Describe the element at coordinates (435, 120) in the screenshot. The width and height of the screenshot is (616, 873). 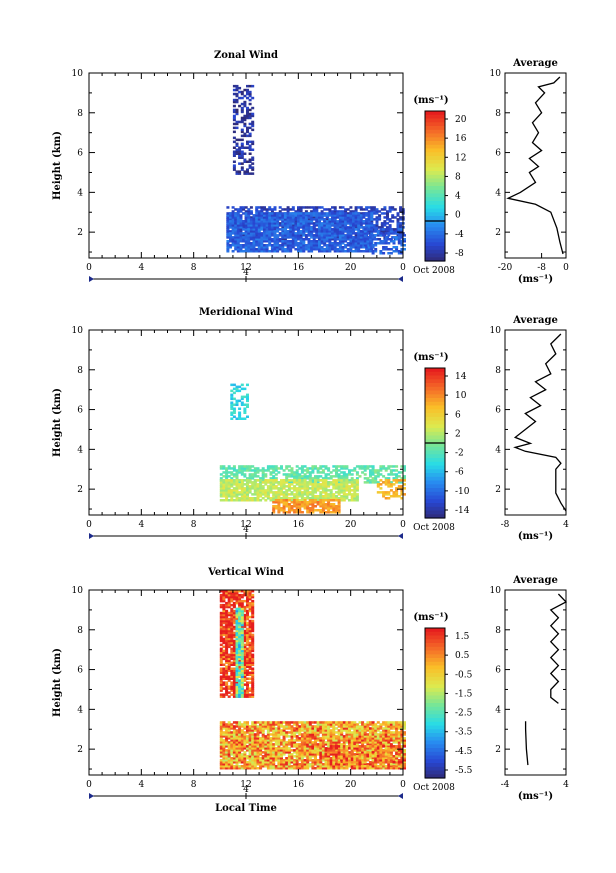
I see `panel1-colorbar-segment` at that location.